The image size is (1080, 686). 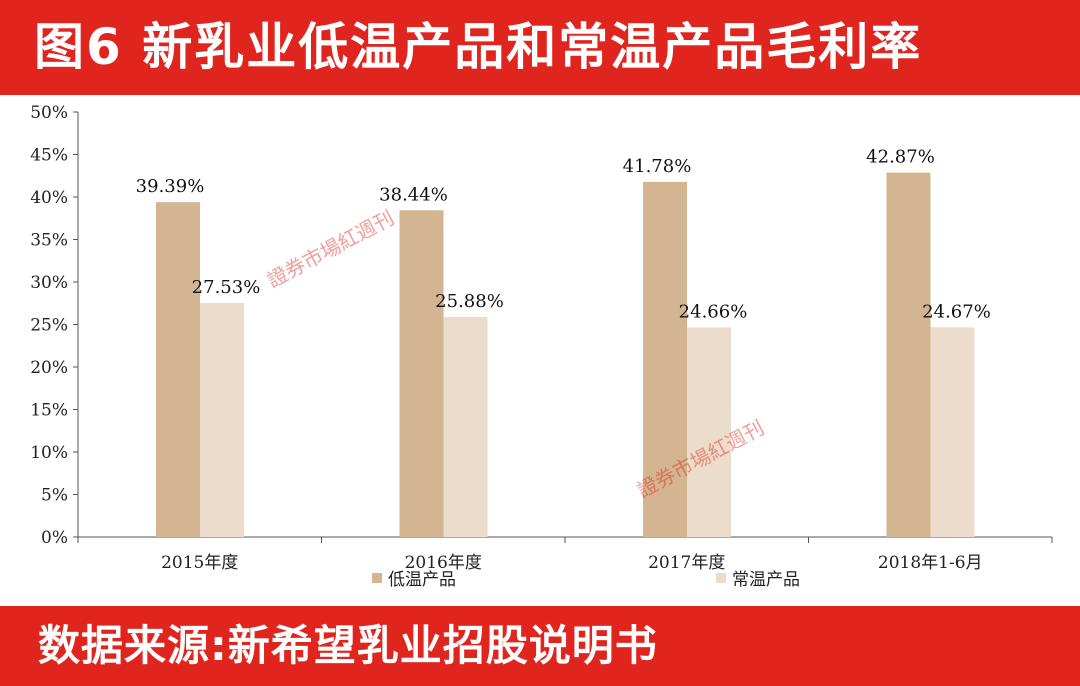 I want to click on data-label: 38.44%, so click(x=413, y=194).